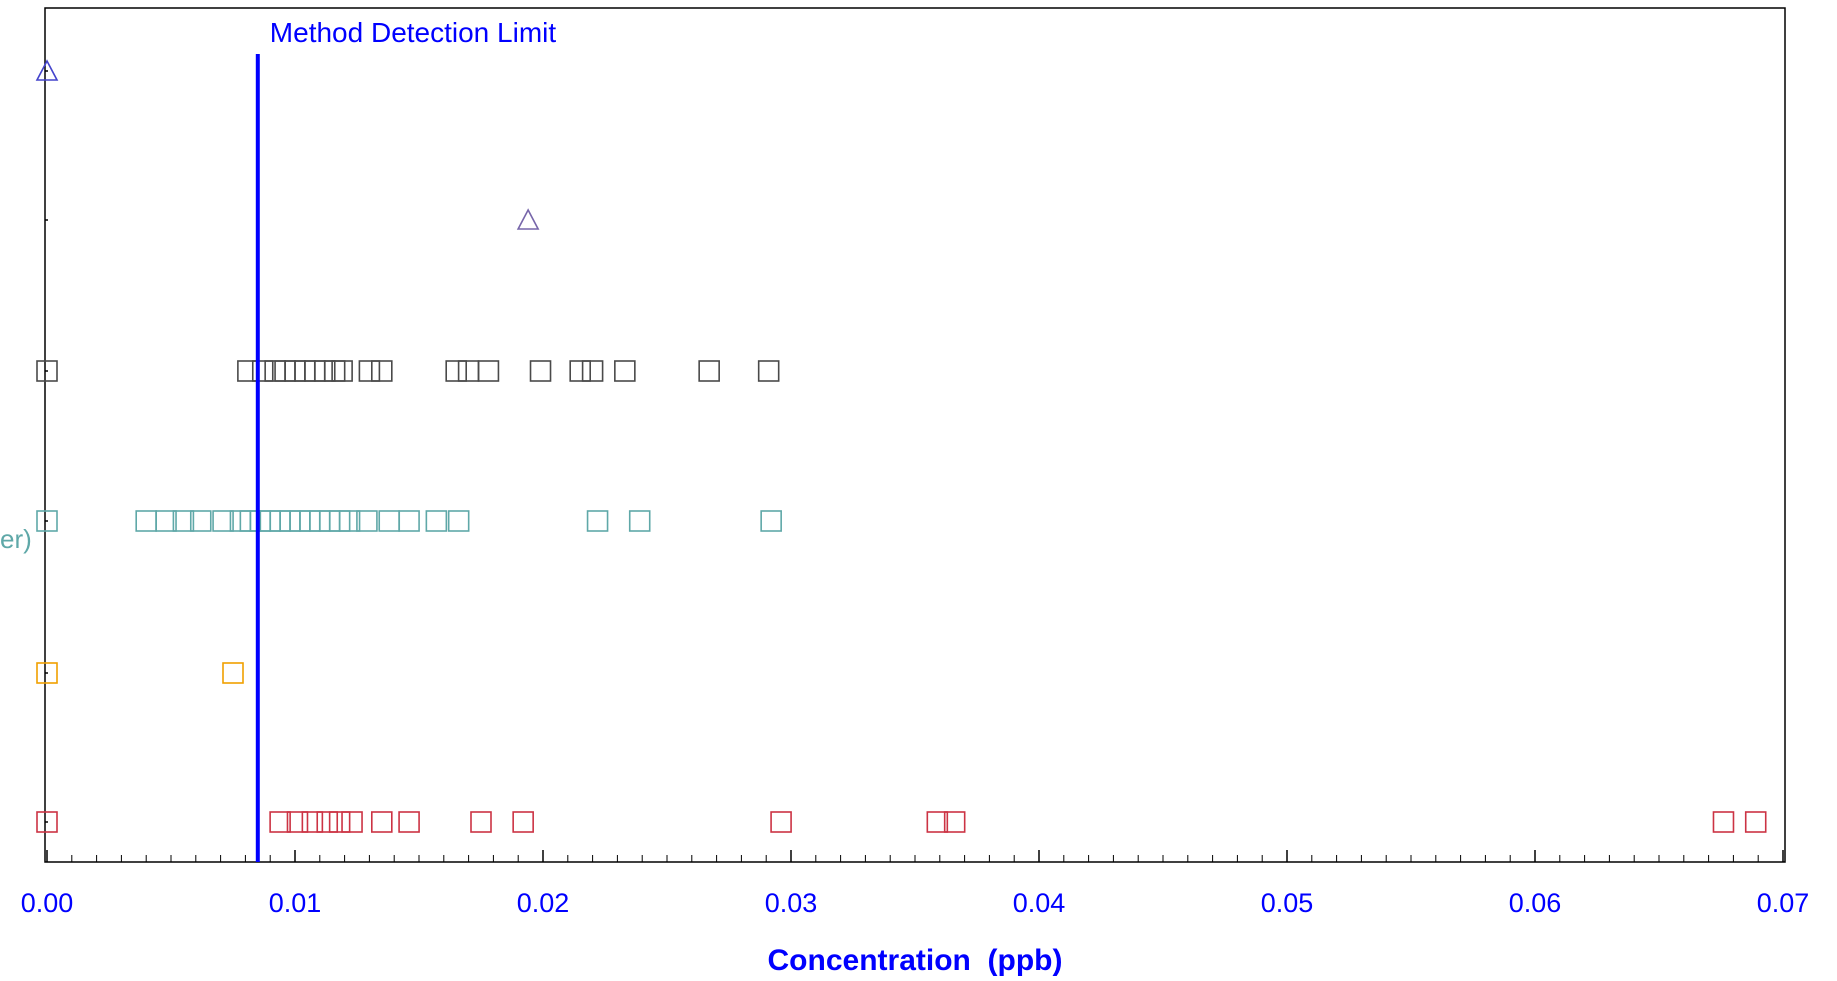 The image size is (1837, 981). Describe the element at coordinates (46, 446) in the screenshot. I see `y-axis-ticks` at that location.